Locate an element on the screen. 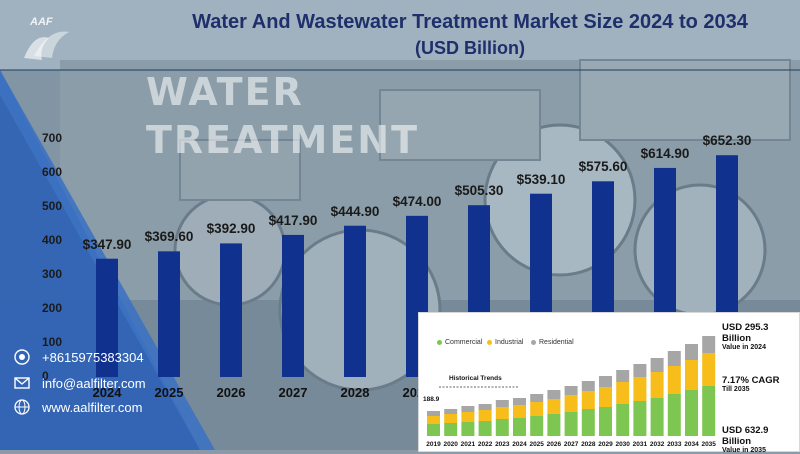 The image size is (800, 454). inset-bar-residential-2019 is located at coordinates (433, 413).